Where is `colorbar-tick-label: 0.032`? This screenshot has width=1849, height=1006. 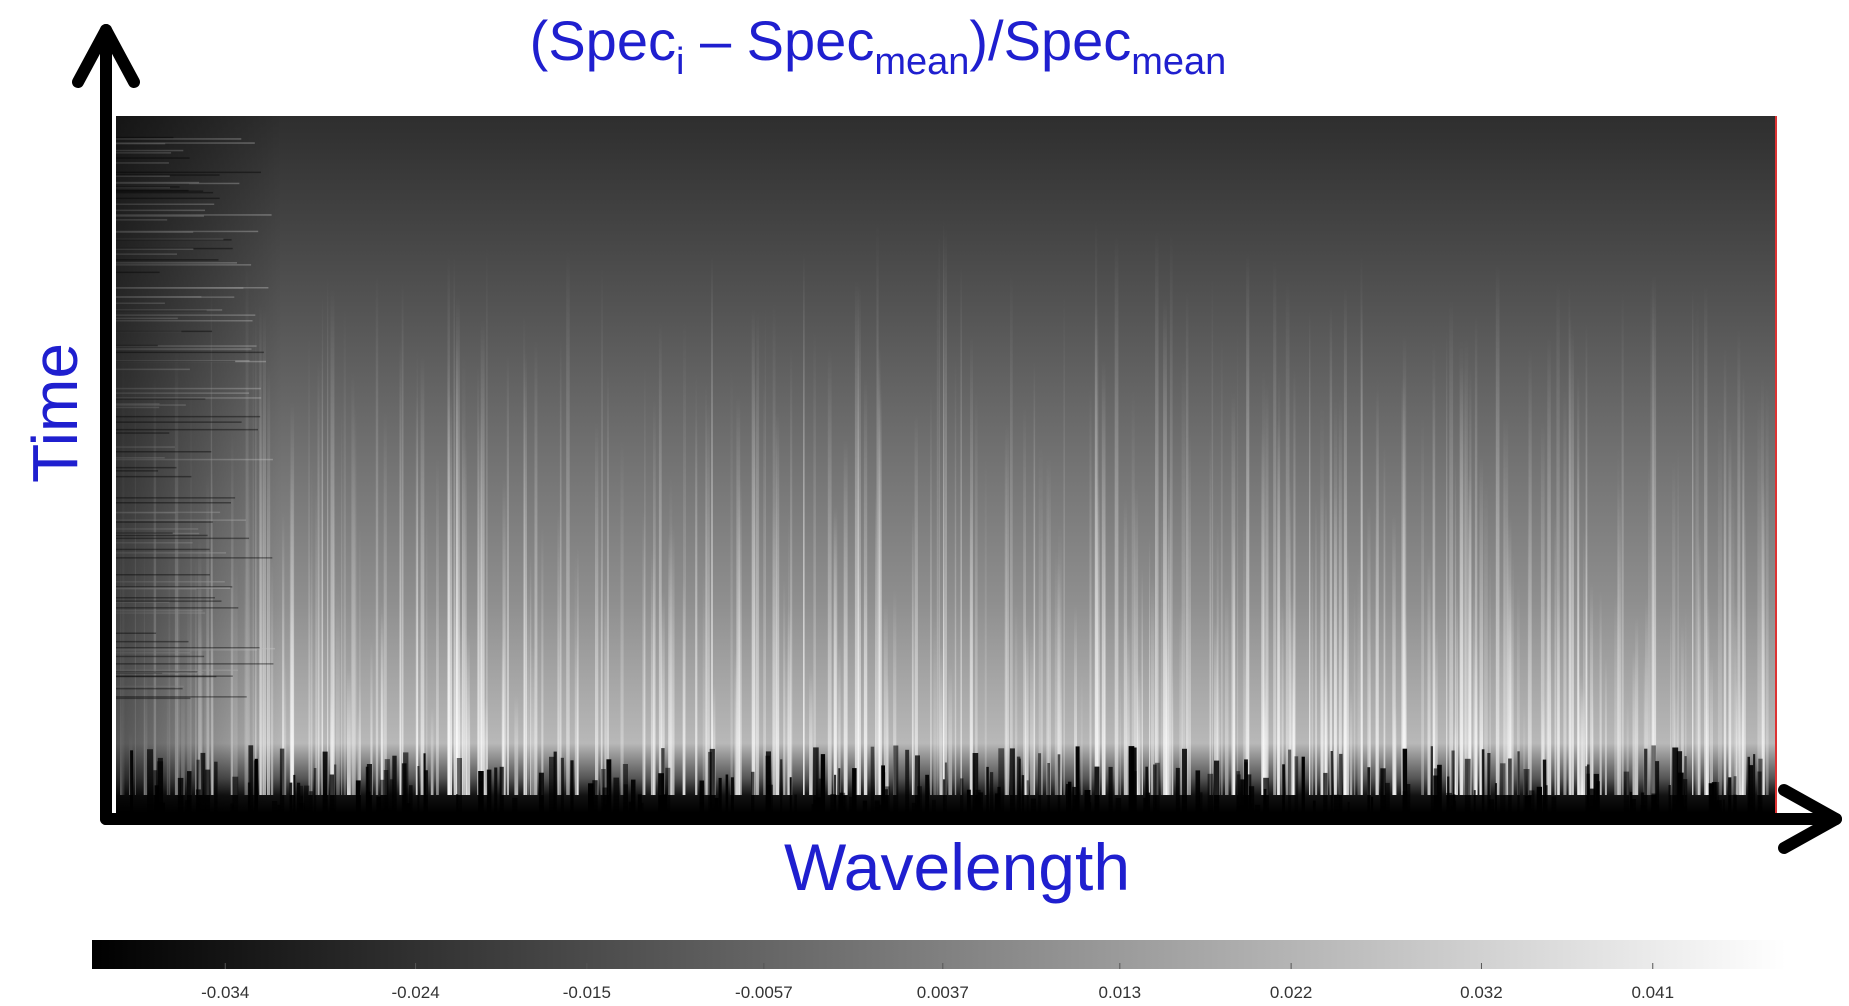
colorbar-tick-label: 0.032 is located at coordinates (1481, 992).